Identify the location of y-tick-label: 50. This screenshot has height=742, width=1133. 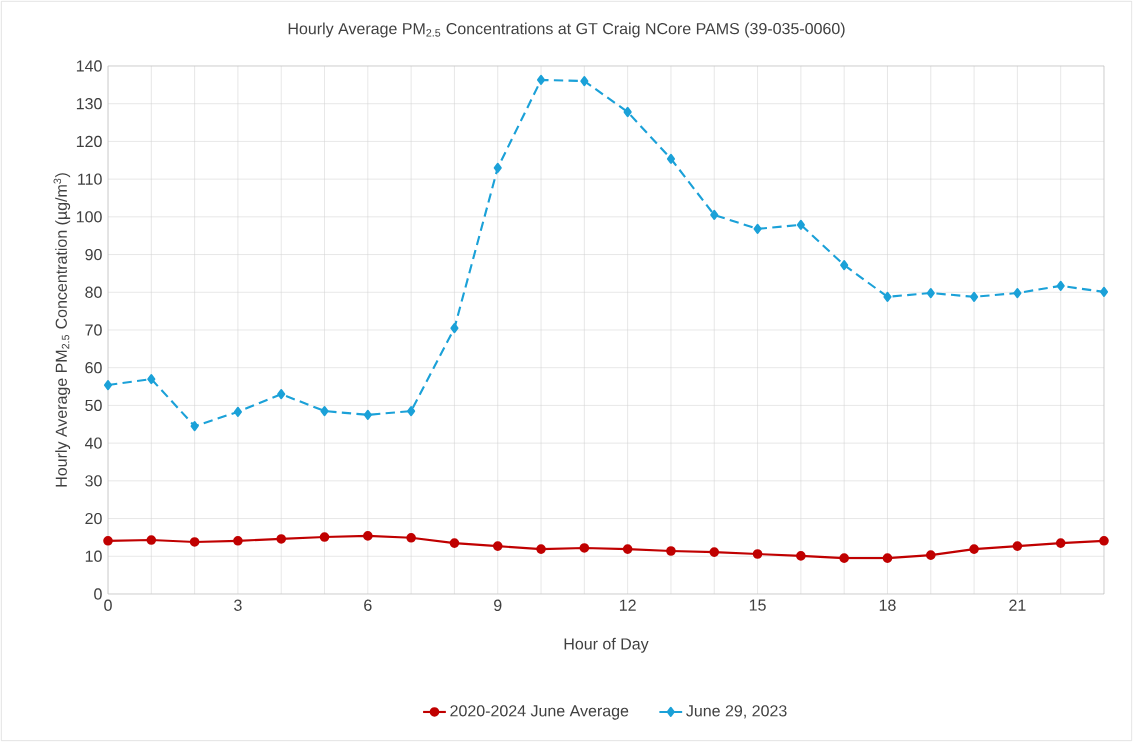
(93, 405).